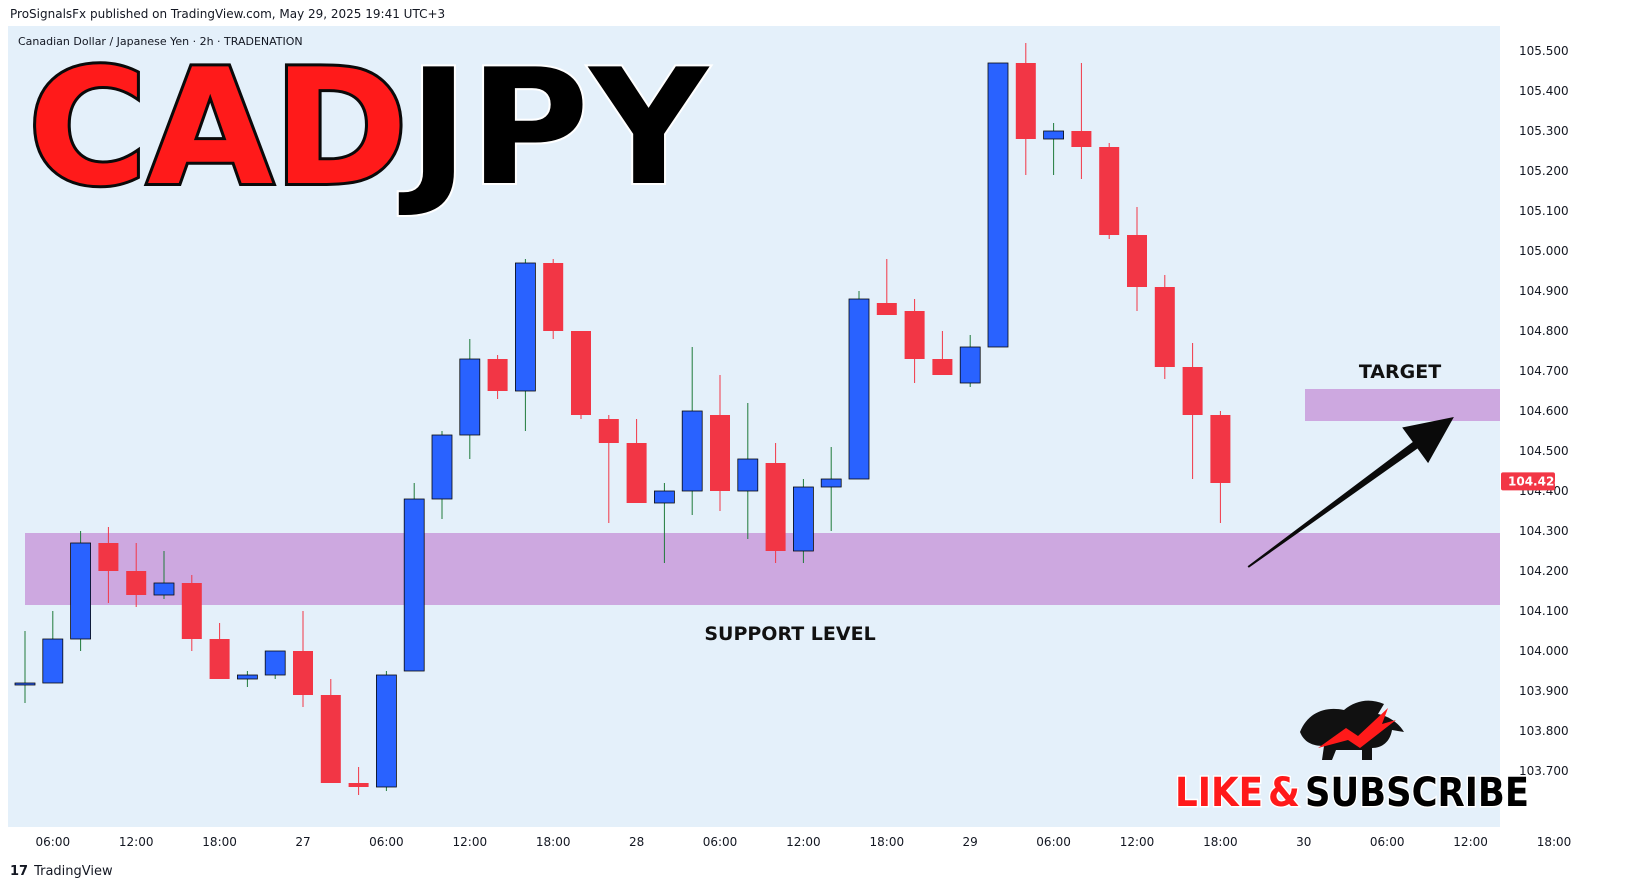 This screenshot has height=890, width=1643. What do you see at coordinates (762, 569) in the screenshot?
I see `support-zone` at bounding box center [762, 569].